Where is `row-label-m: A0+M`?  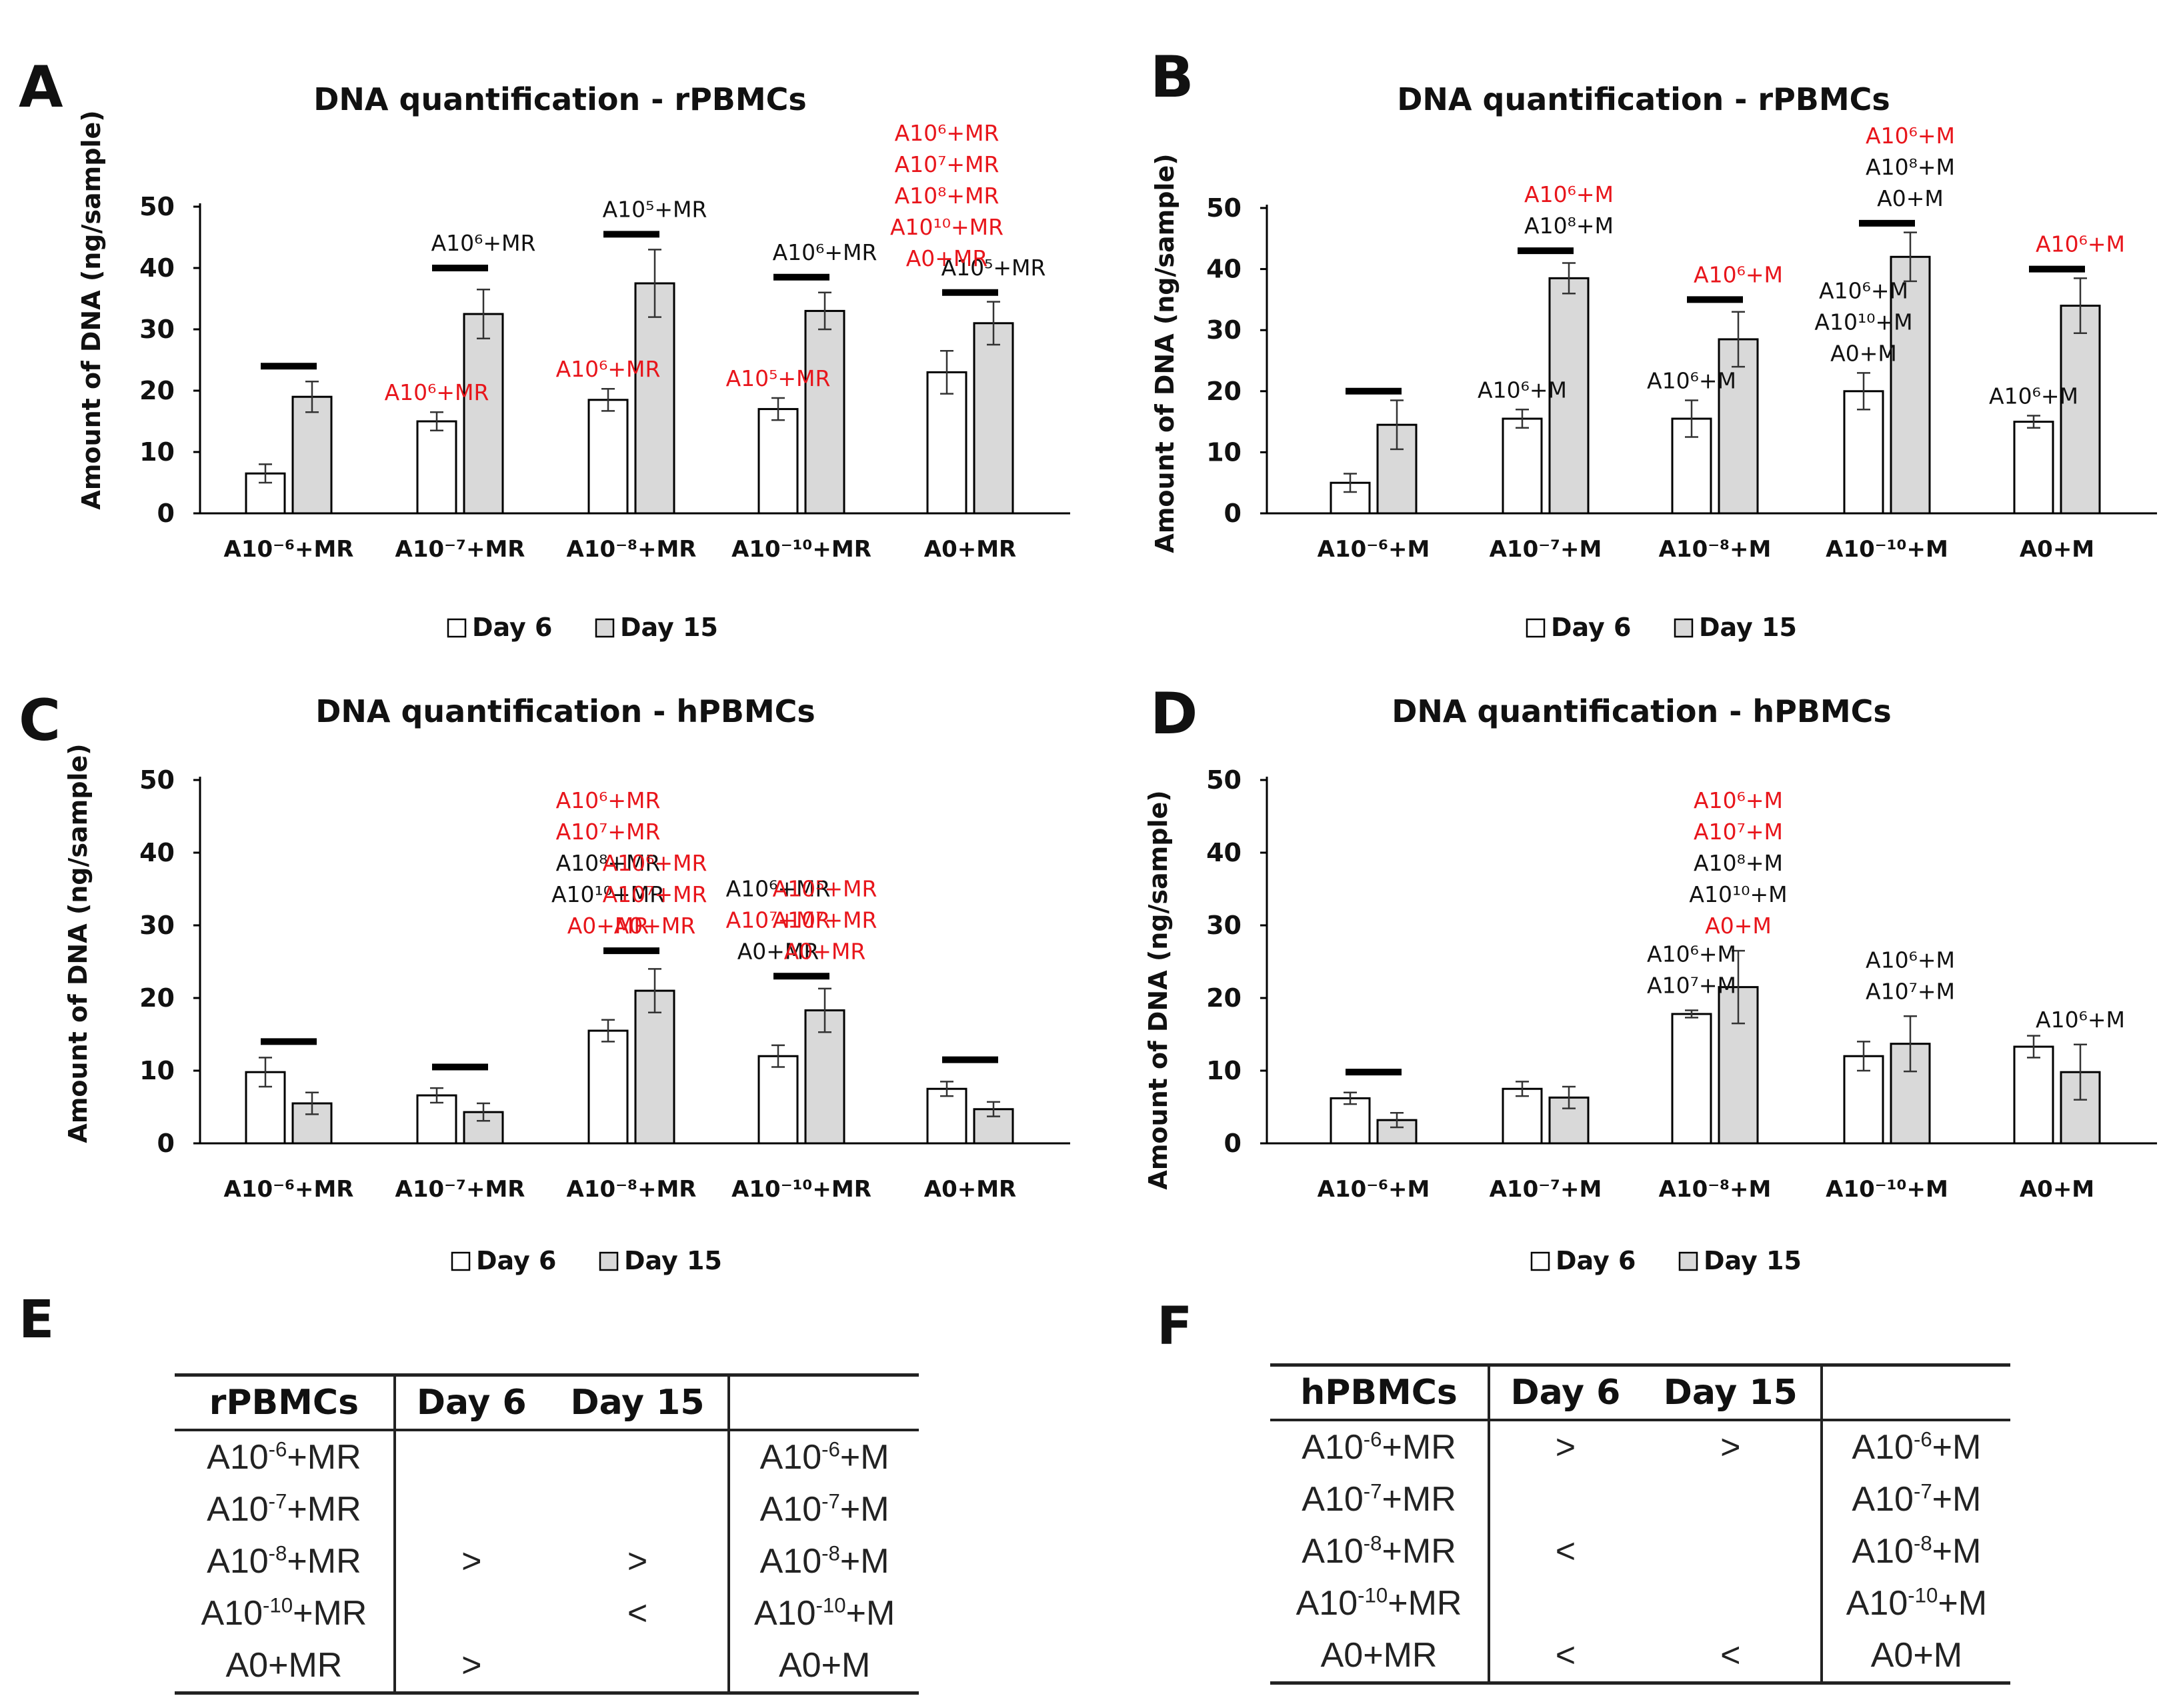
row-label-m: A0+M is located at coordinates (1915, 1657).